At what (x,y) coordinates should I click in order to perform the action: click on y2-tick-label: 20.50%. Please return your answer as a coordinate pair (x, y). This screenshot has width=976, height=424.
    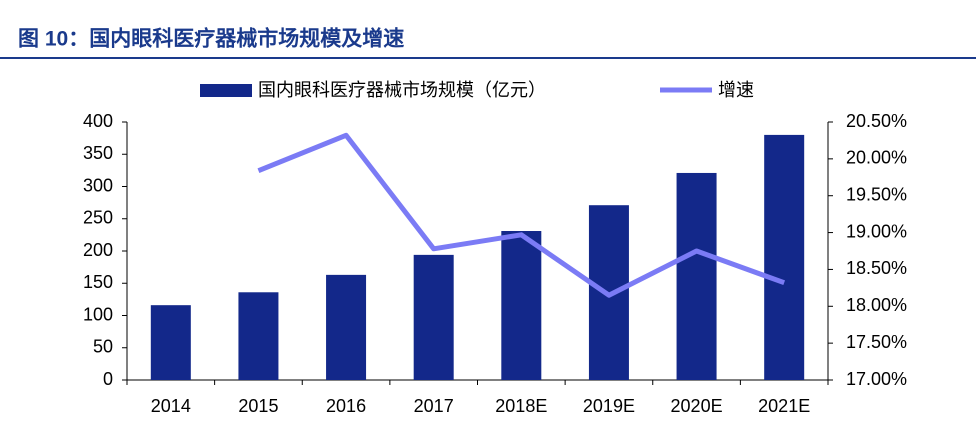
    Looking at the image, I should click on (876, 121).